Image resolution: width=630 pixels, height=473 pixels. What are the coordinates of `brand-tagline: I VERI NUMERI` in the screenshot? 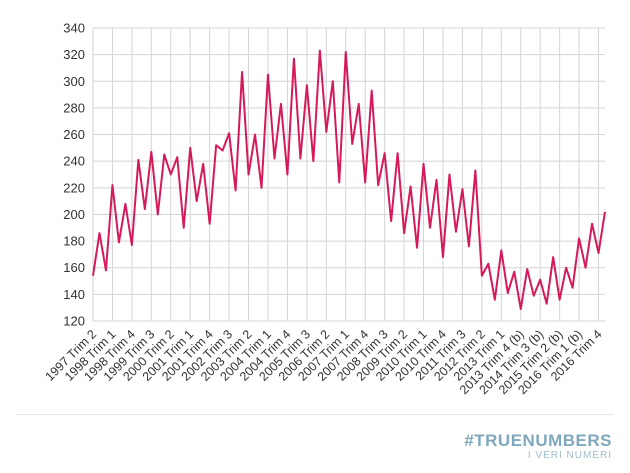 It's located at (569, 455).